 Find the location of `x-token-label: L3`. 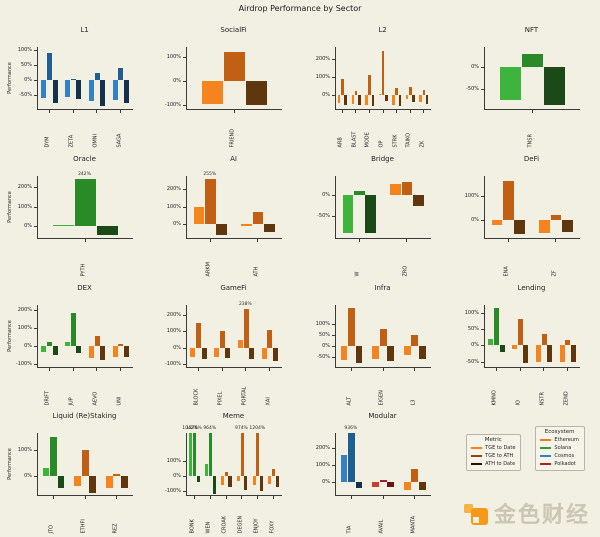

x-token-label: L3 is located at coordinates (413, 402).